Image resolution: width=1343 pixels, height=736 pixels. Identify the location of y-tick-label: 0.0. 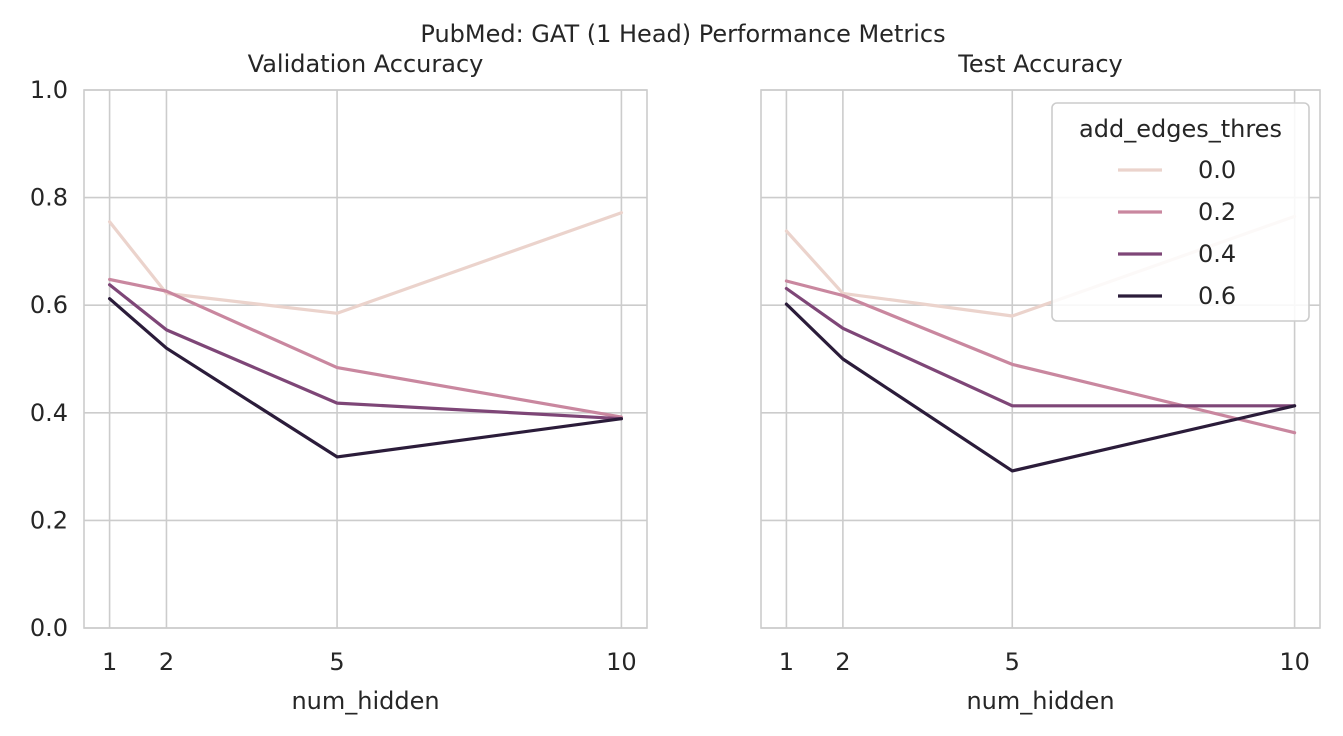
(49, 628).